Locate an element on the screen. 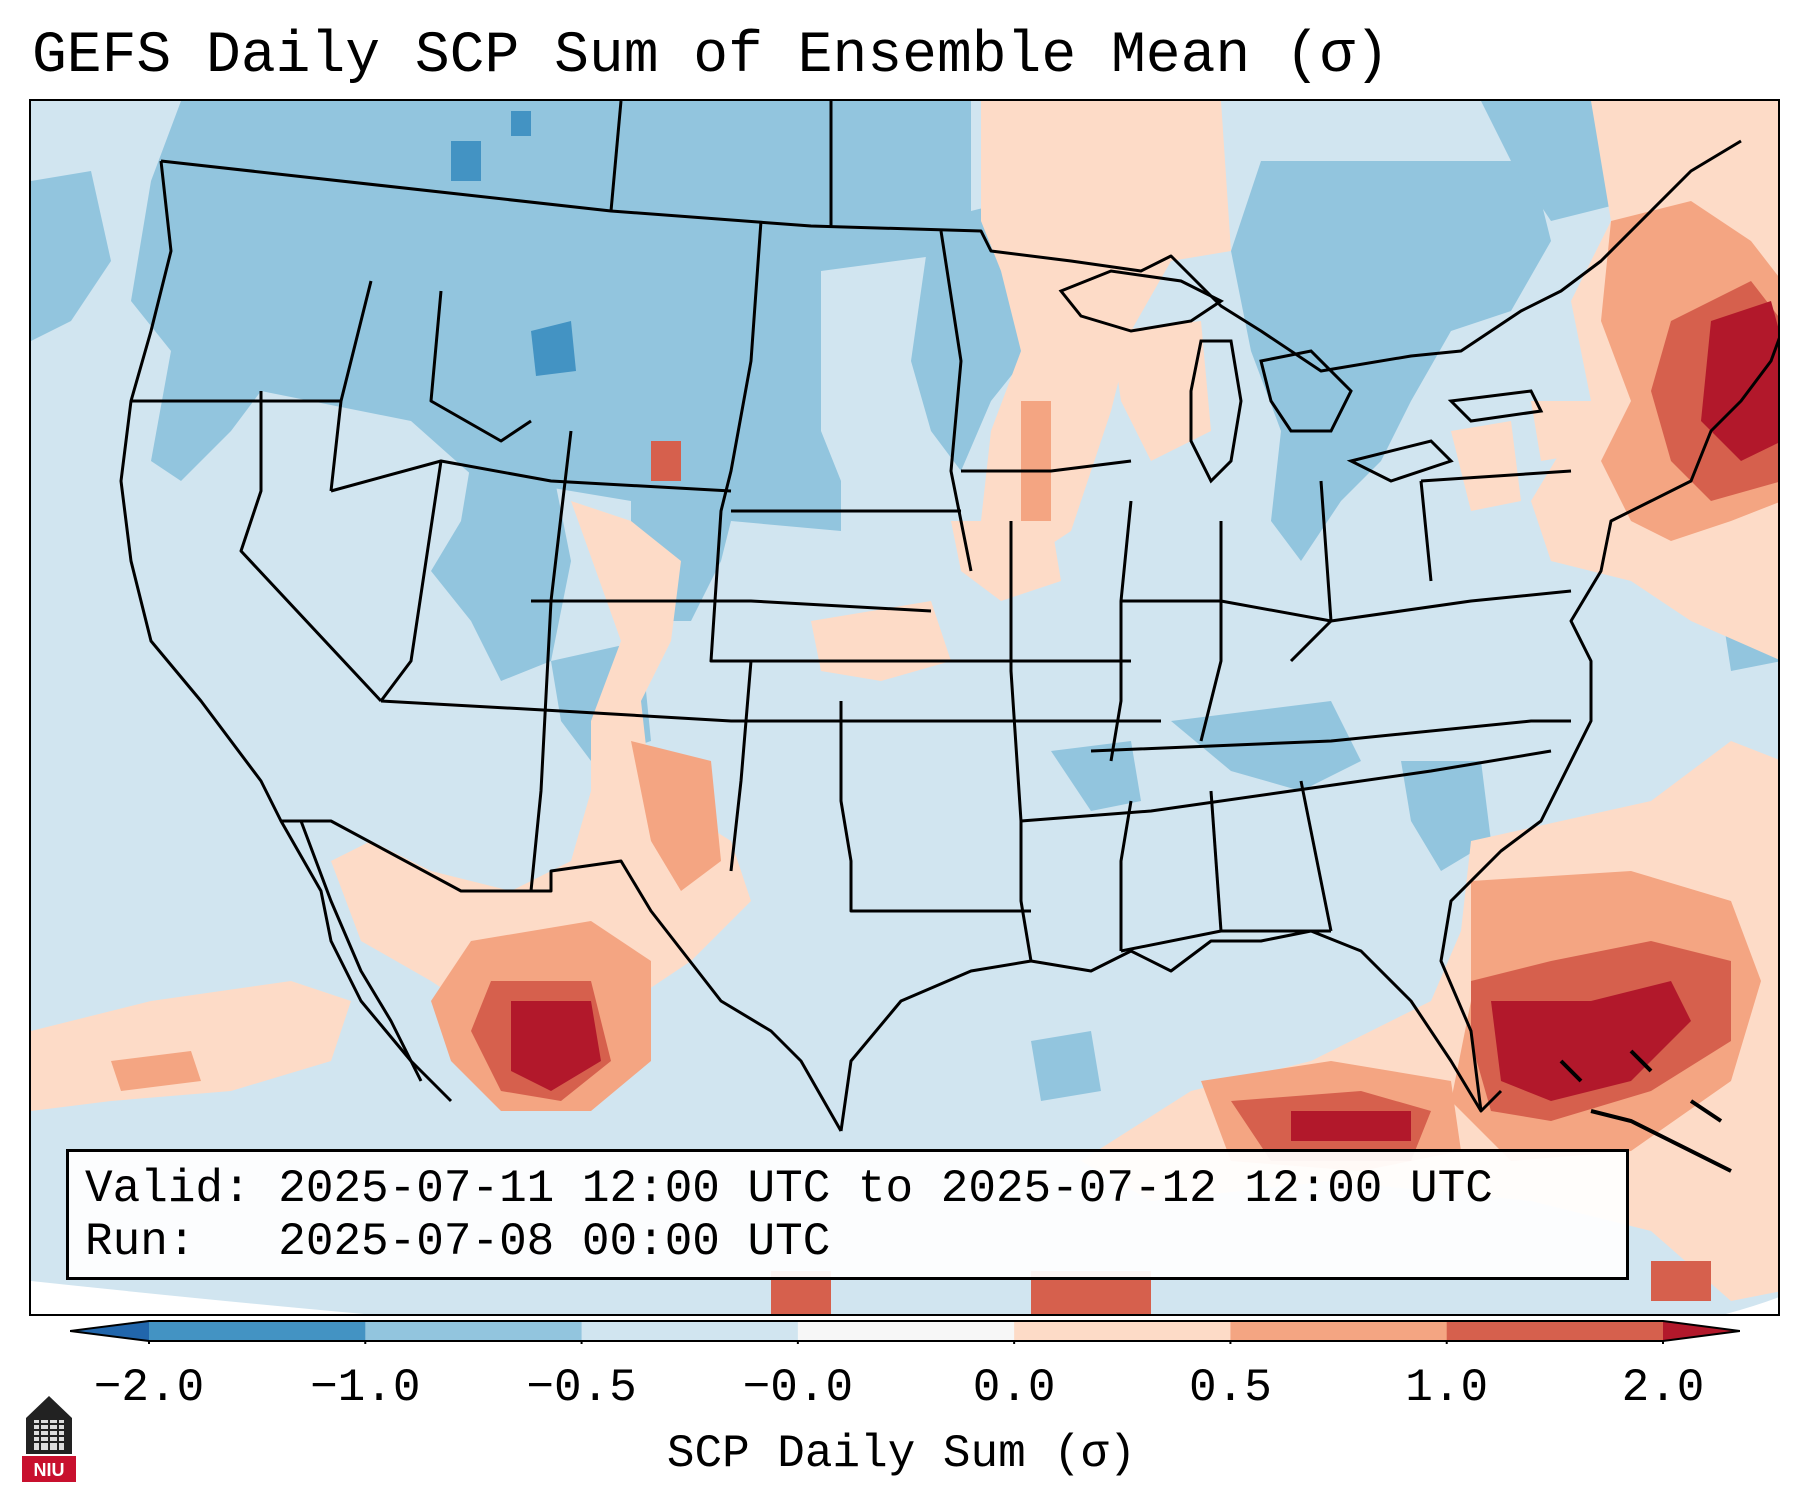 This screenshot has width=1803, height=1506. logo-text: NIU is located at coordinates (49, 1470).